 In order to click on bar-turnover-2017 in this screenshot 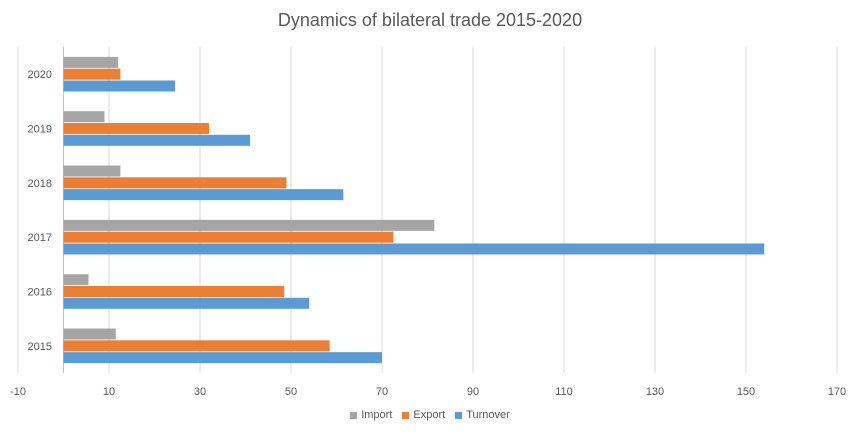, I will do `click(414, 249)`.